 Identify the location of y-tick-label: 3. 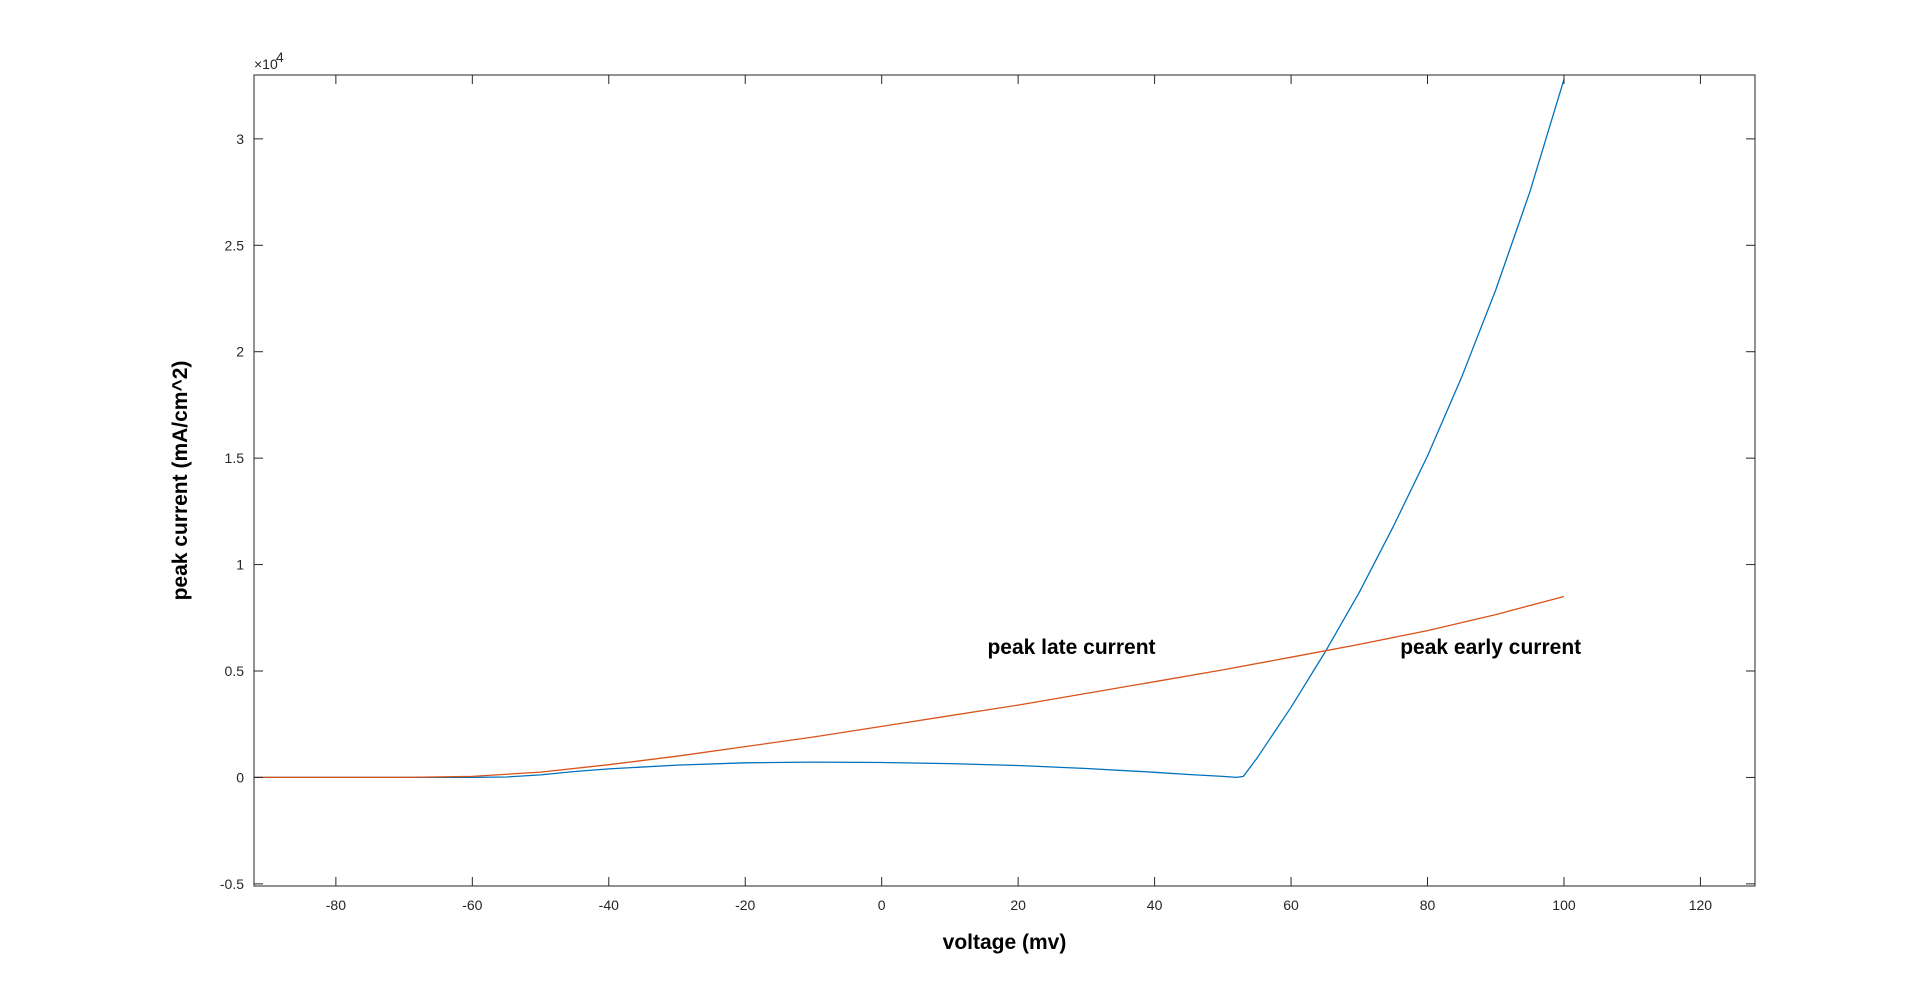
(240, 139).